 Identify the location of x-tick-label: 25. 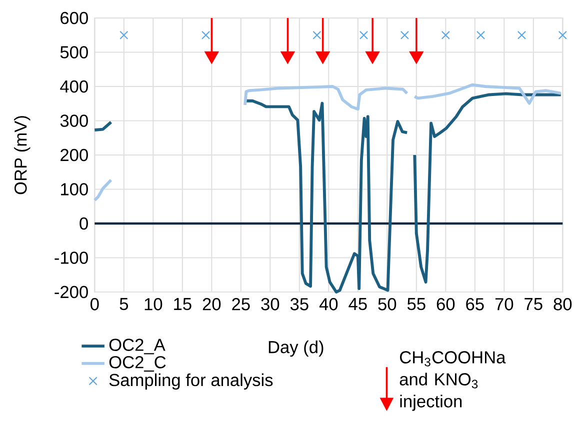
(241, 304).